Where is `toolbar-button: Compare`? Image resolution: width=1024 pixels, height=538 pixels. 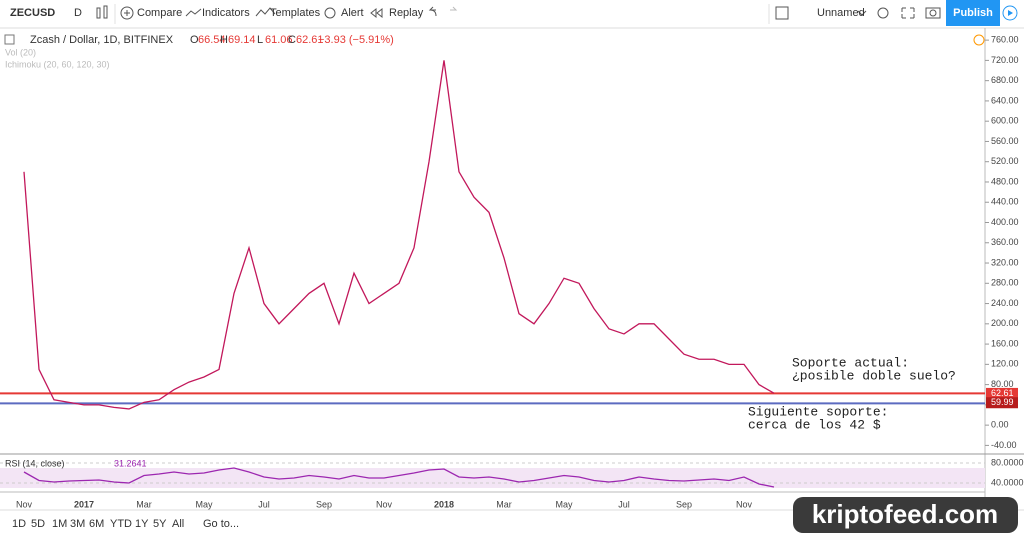 toolbar-button: Compare is located at coordinates (159, 13).